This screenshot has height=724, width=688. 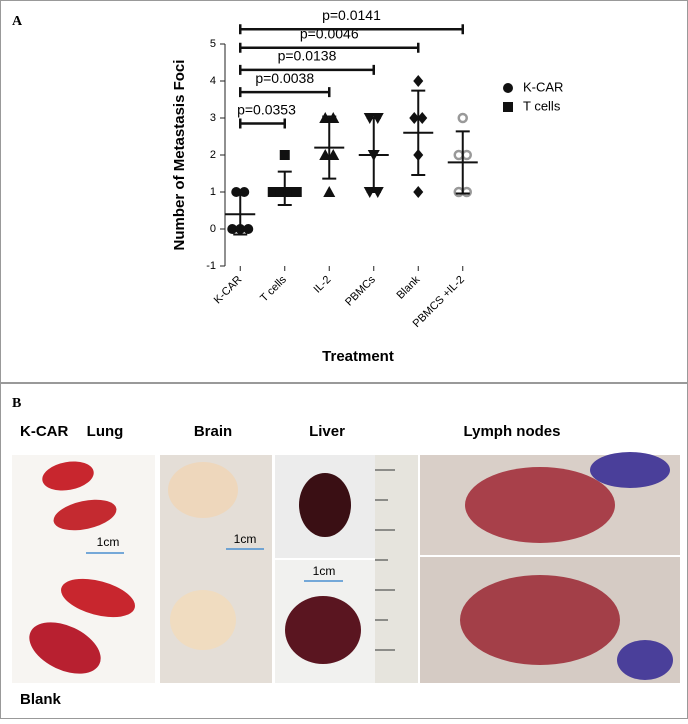 I want to click on organ-label: Brain, so click(x=213, y=431).